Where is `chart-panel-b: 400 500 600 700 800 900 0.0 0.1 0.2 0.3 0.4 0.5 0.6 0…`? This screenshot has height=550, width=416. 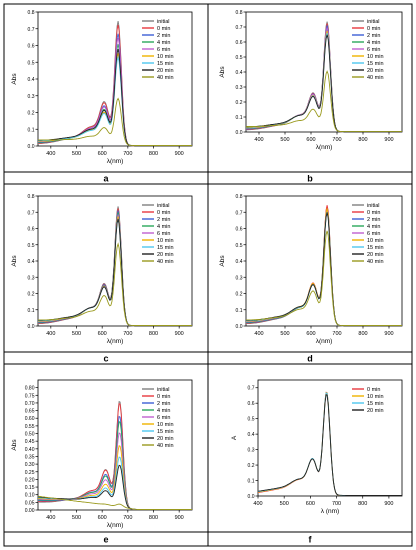
chart-panel-b: 400 500 600 700 800 900 0.0 0.1 0.2 0.3 0.4 0.5 0.6 0… is located at coordinates (311, 97).